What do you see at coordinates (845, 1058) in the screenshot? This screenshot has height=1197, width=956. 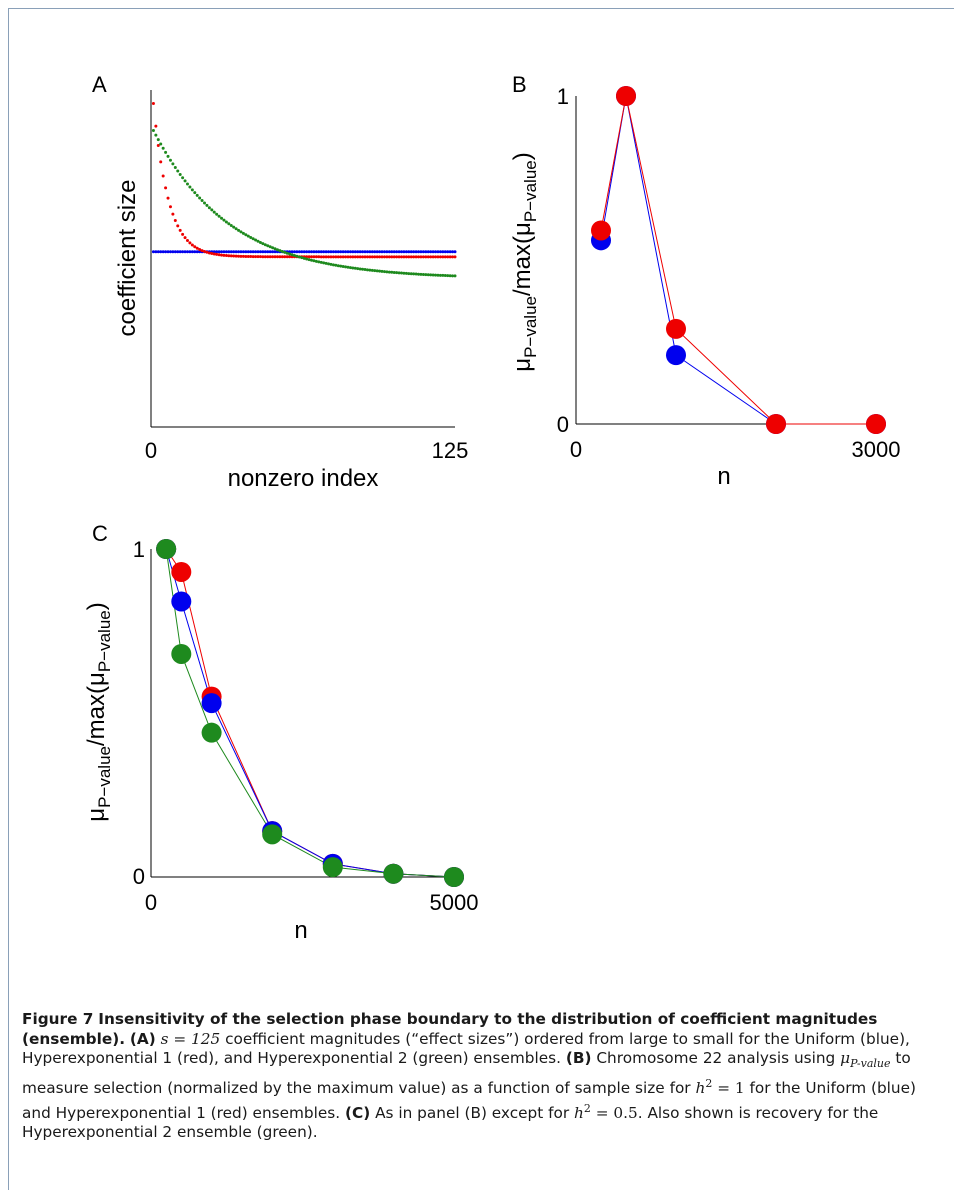 I see `caption-math-mu: μ` at bounding box center [845, 1058].